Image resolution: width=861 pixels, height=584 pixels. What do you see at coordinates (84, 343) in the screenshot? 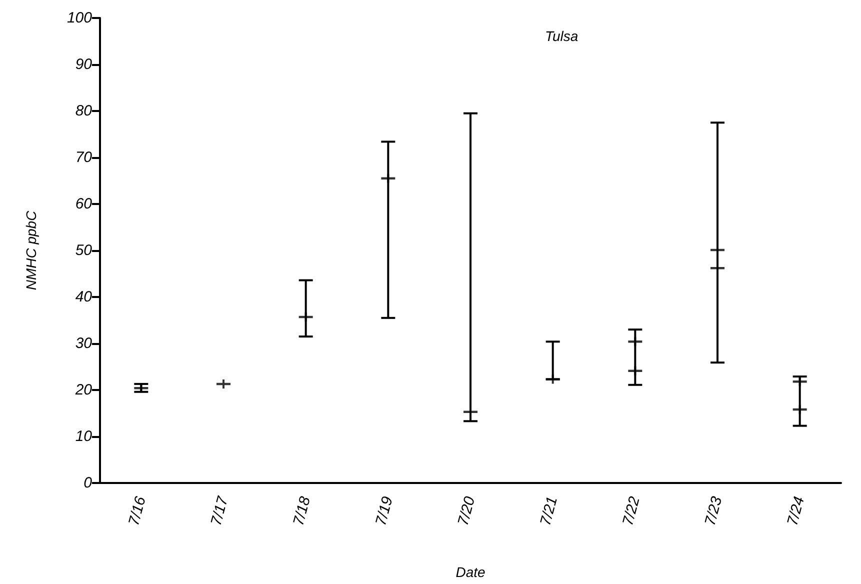
I see `y-tick-label: 30` at bounding box center [84, 343].